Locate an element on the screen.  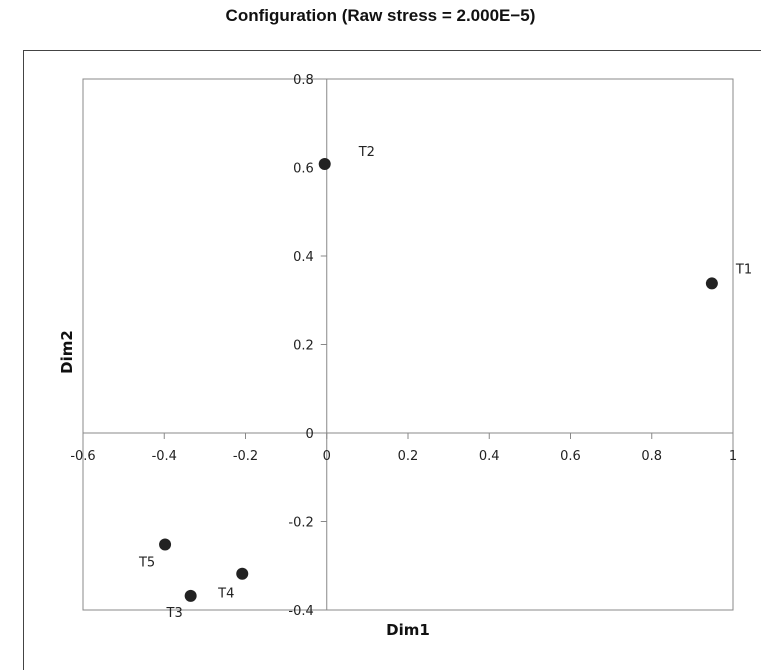
y-tick-label: 0.4 is located at coordinates (303, 257).